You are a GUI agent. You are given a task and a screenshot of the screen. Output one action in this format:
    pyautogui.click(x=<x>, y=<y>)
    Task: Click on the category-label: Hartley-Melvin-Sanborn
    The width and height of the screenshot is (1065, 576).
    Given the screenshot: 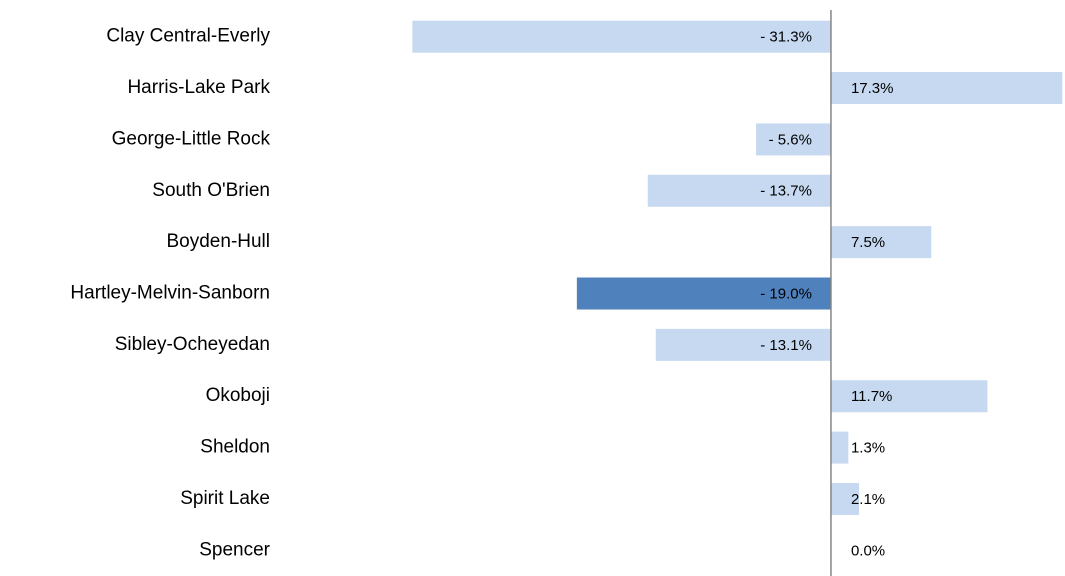 What is the action you would take?
    pyautogui.click(x=170, y=293)
    